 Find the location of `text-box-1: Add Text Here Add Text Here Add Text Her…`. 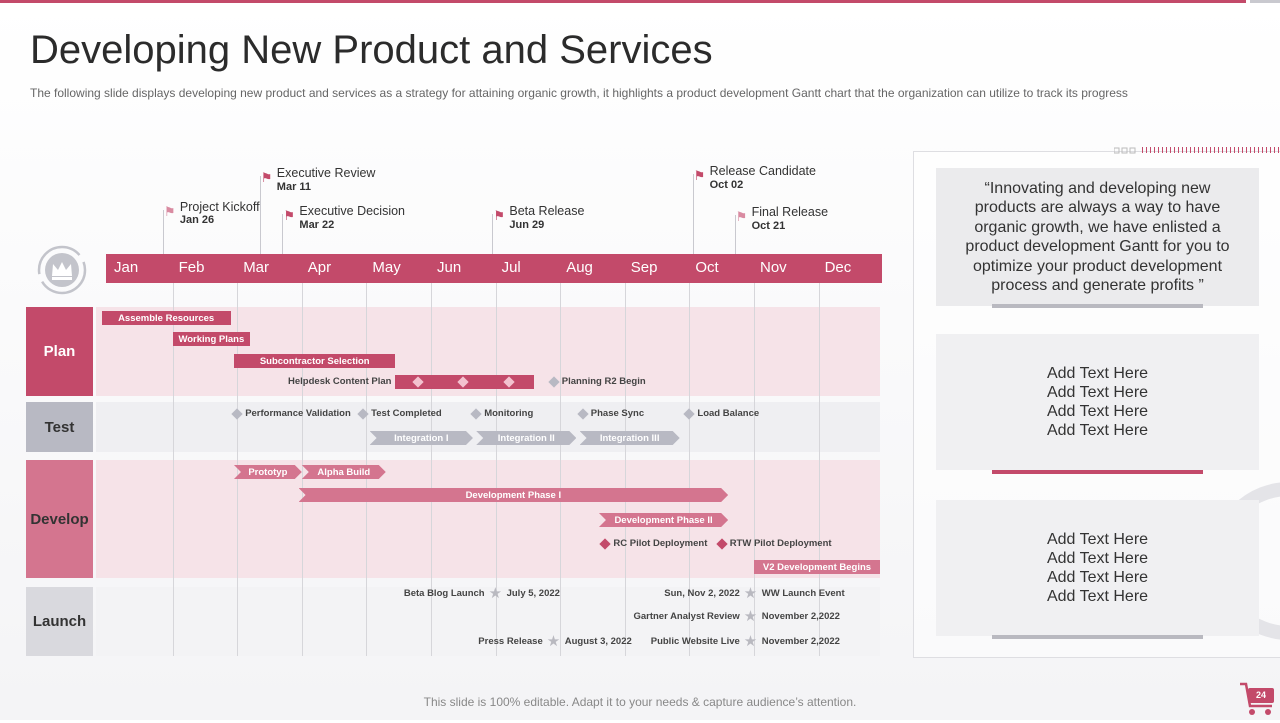

text-box-1: Add Text Here Add Text Here Add Text Her… is located at coordinates (1097, 402).